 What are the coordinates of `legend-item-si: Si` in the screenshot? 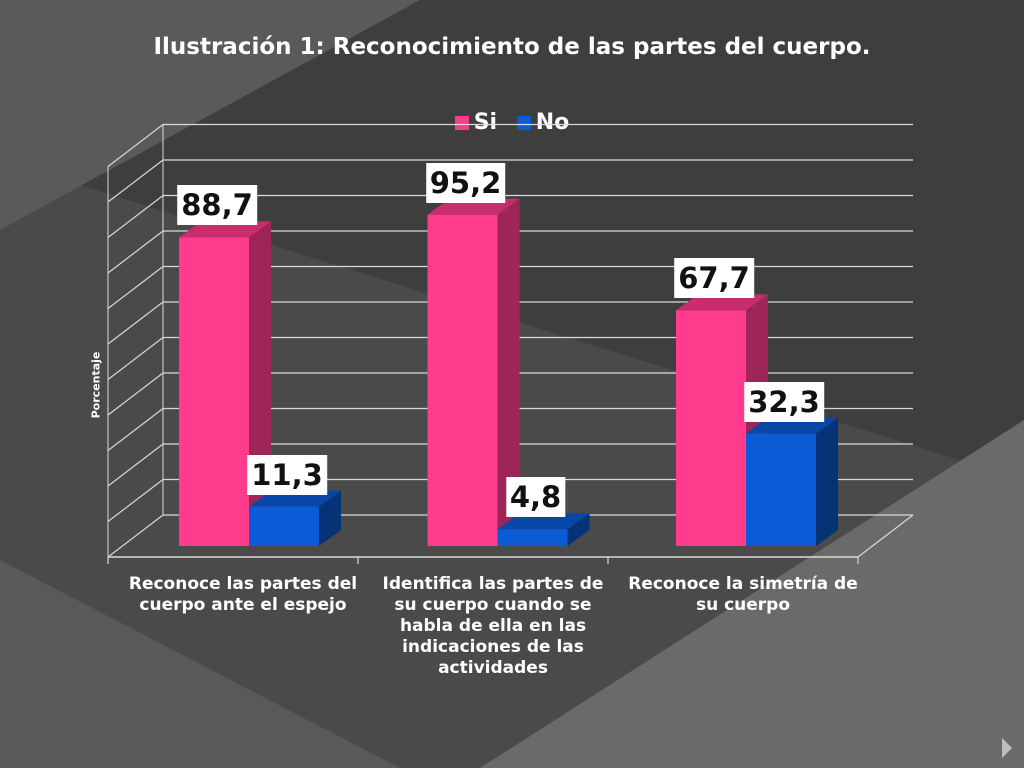 It's located at (476, 122).